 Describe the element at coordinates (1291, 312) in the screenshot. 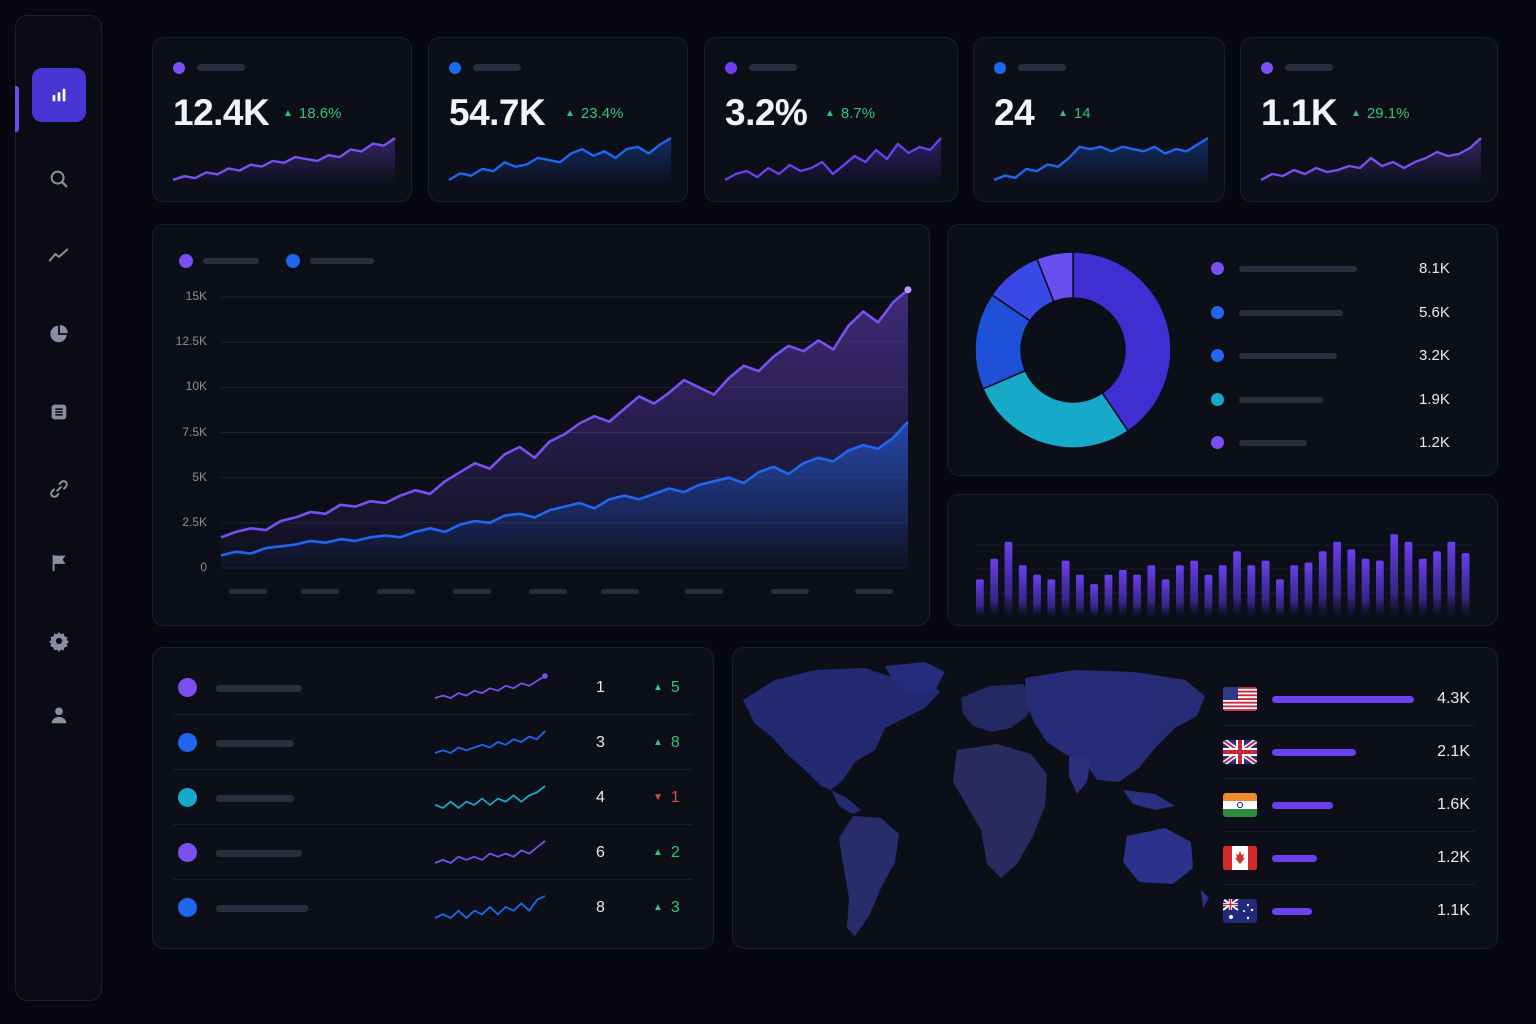

I see `donut-legend-label-placeholder` at that location.